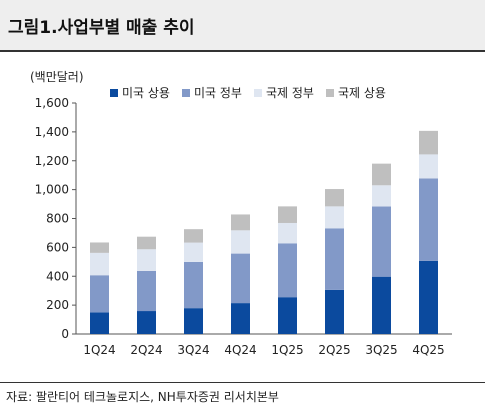 This screenshot has width=485, height=417. I want to click on bar-segment-1q24-s0, so click(99, 323).